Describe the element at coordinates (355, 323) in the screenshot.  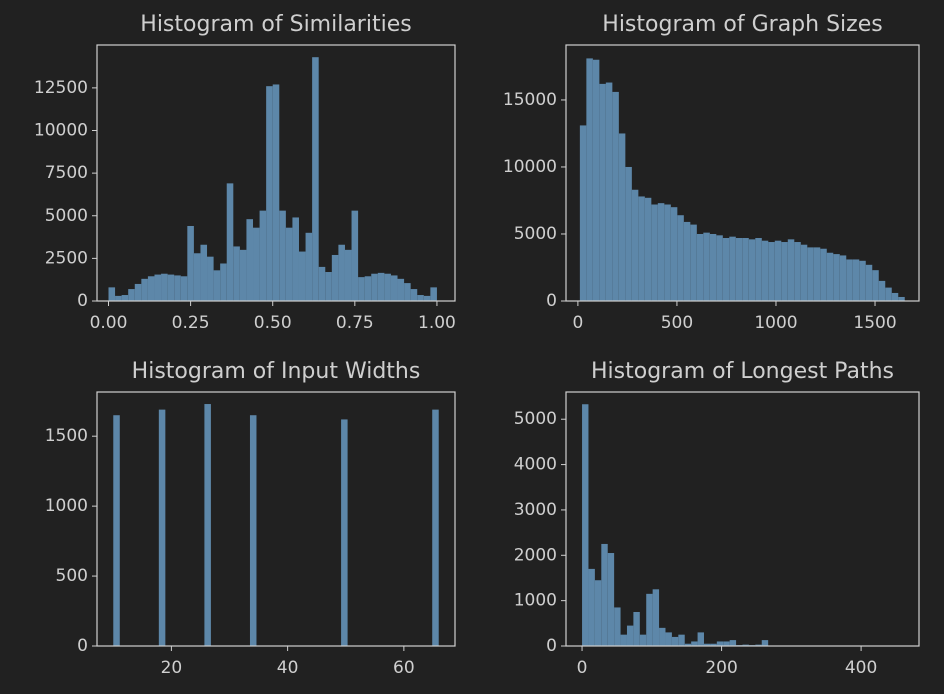
I see `x-tick-label: 0.75` at that location.